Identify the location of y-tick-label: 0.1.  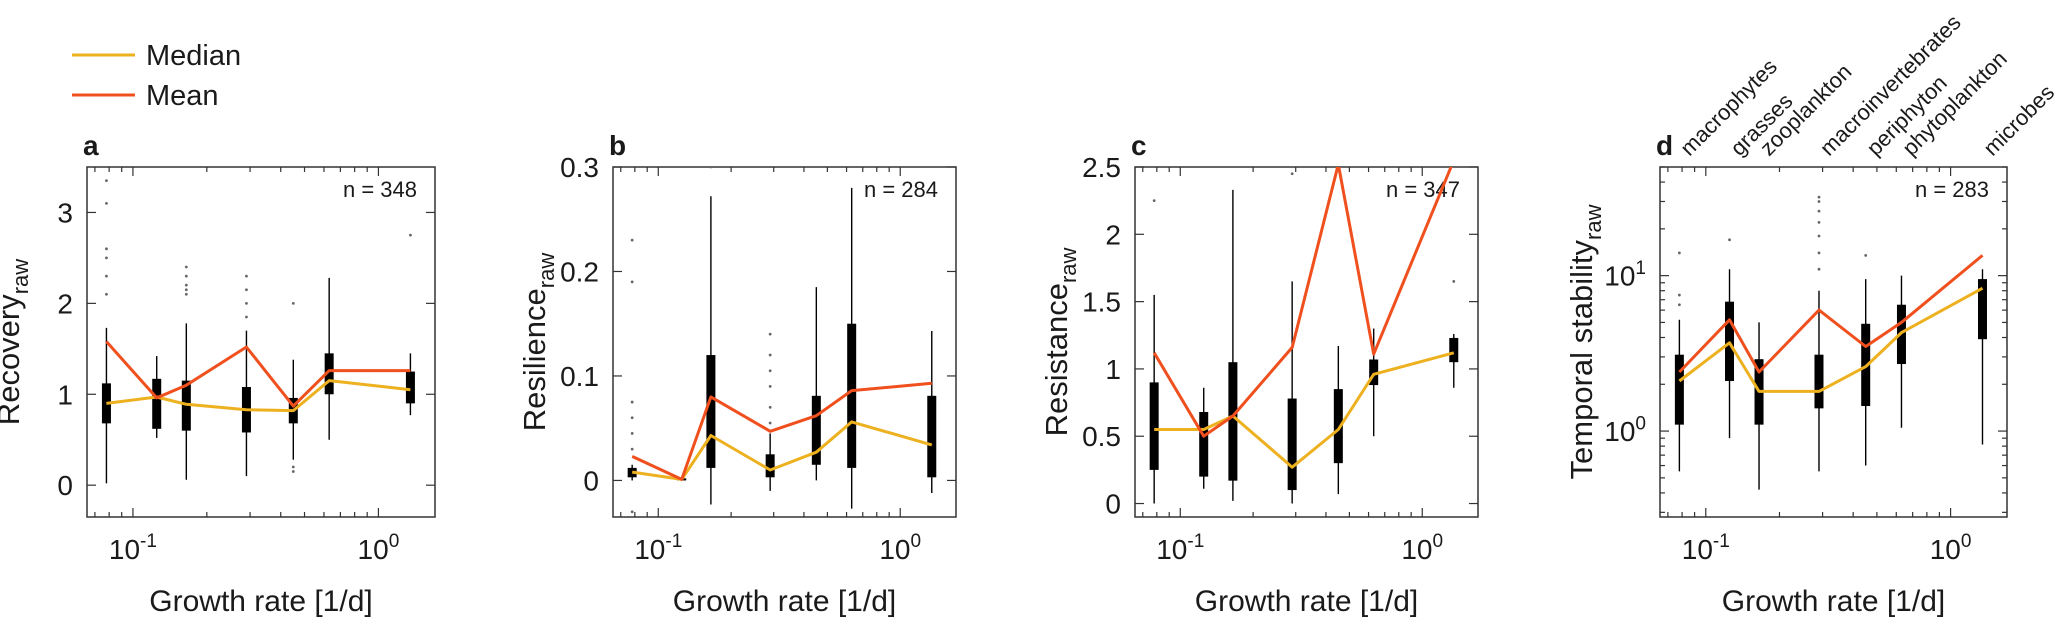
(579, 376).